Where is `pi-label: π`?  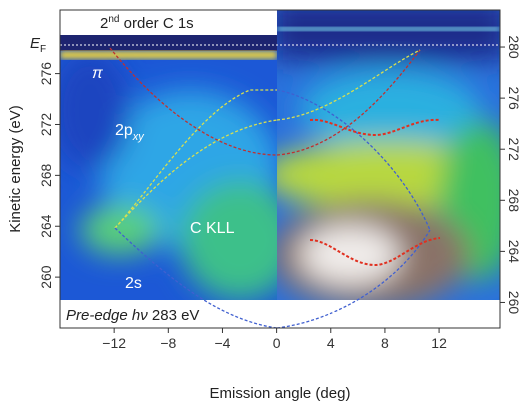
pi-label: π is located at coordinates (97, 73).